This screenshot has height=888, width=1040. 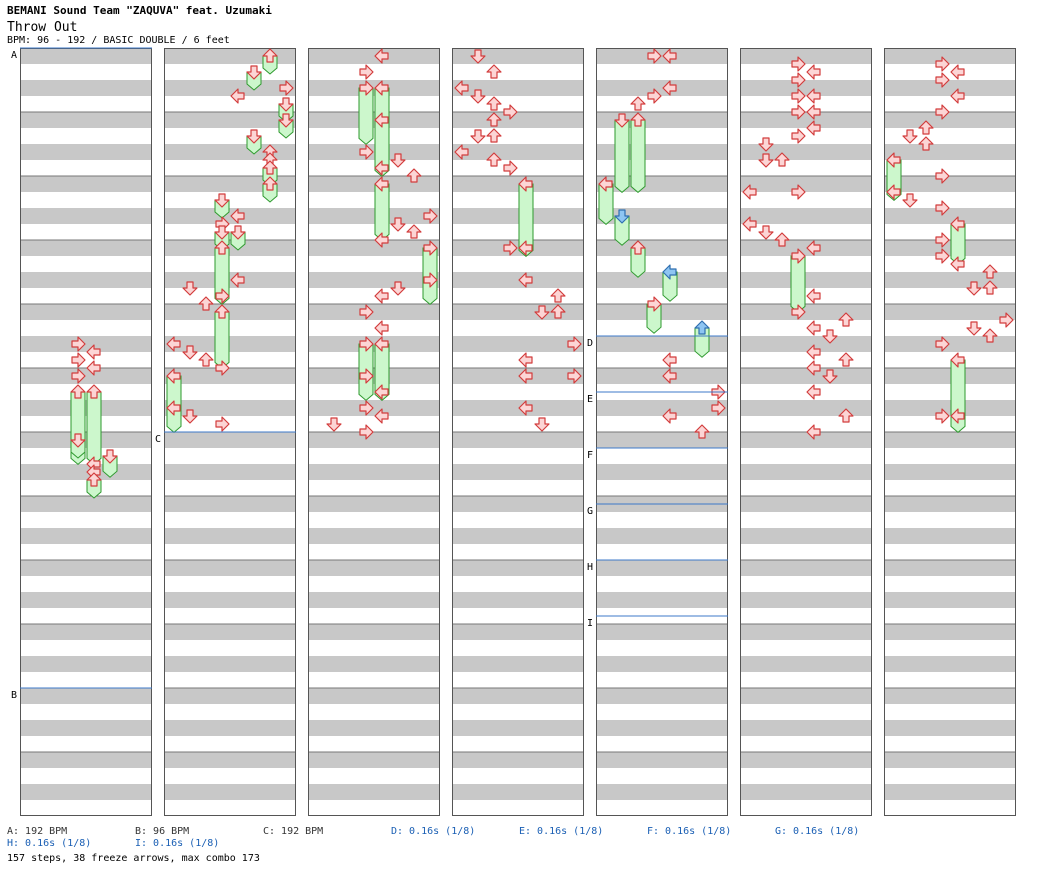 I want to click on marker-label: I, so click(x=590, y=623).